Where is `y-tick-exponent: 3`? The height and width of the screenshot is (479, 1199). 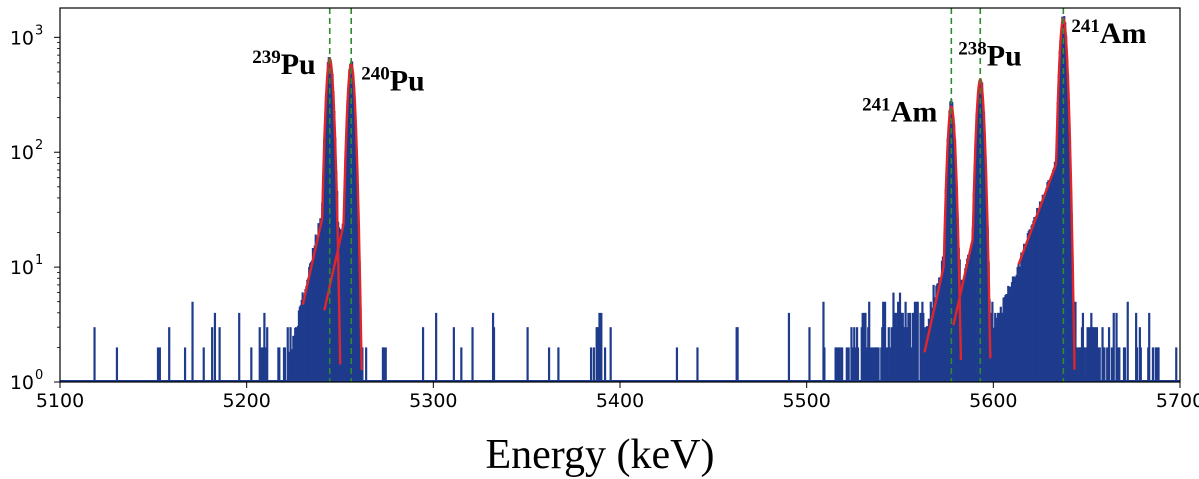
y-tick-exponent: 3 is located at coordinates (39, 30).